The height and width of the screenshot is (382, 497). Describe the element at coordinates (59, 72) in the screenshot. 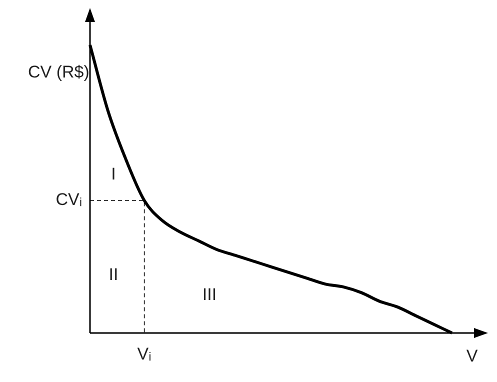

I see `y-axis-title: CV (R$)` at that location.